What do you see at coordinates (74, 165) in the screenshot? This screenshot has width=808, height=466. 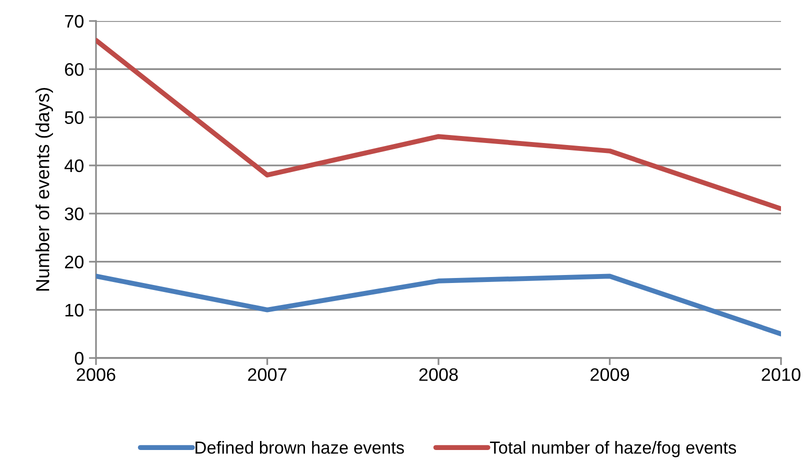 I see `y-tick-label: 40` at bounding box center [74, 165].